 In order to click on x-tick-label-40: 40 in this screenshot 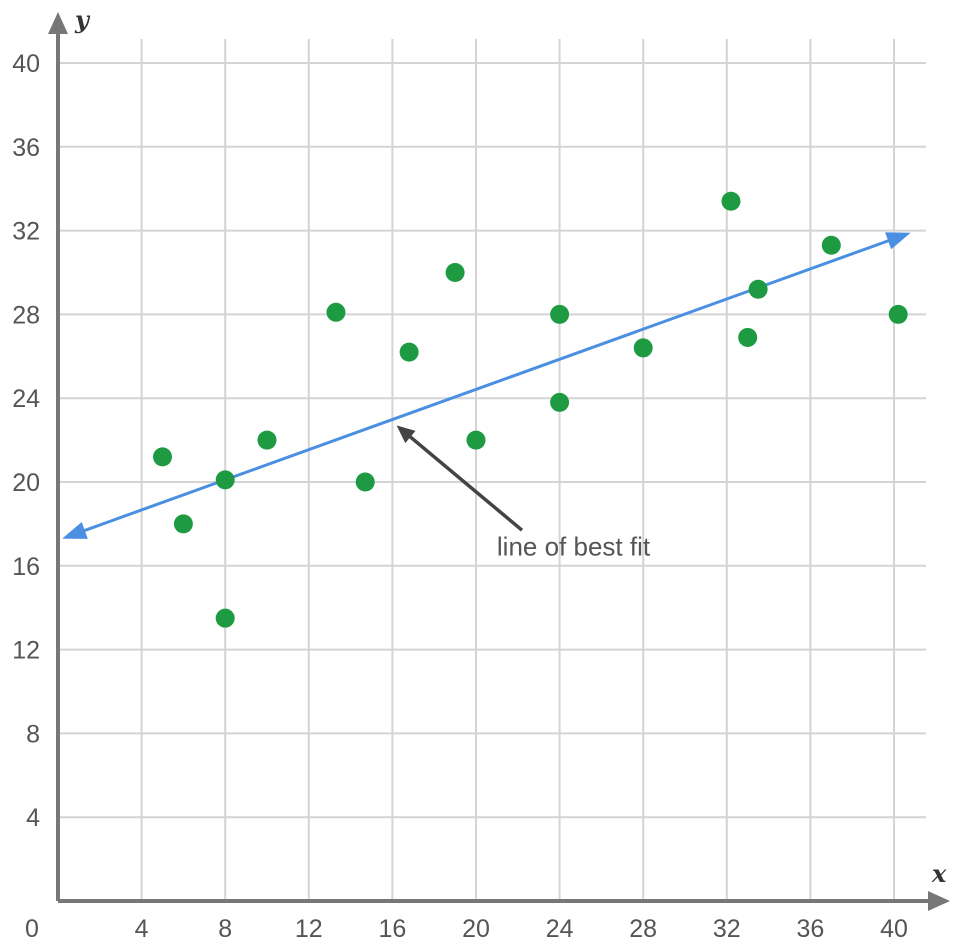, I will do `click(894, 929)`.